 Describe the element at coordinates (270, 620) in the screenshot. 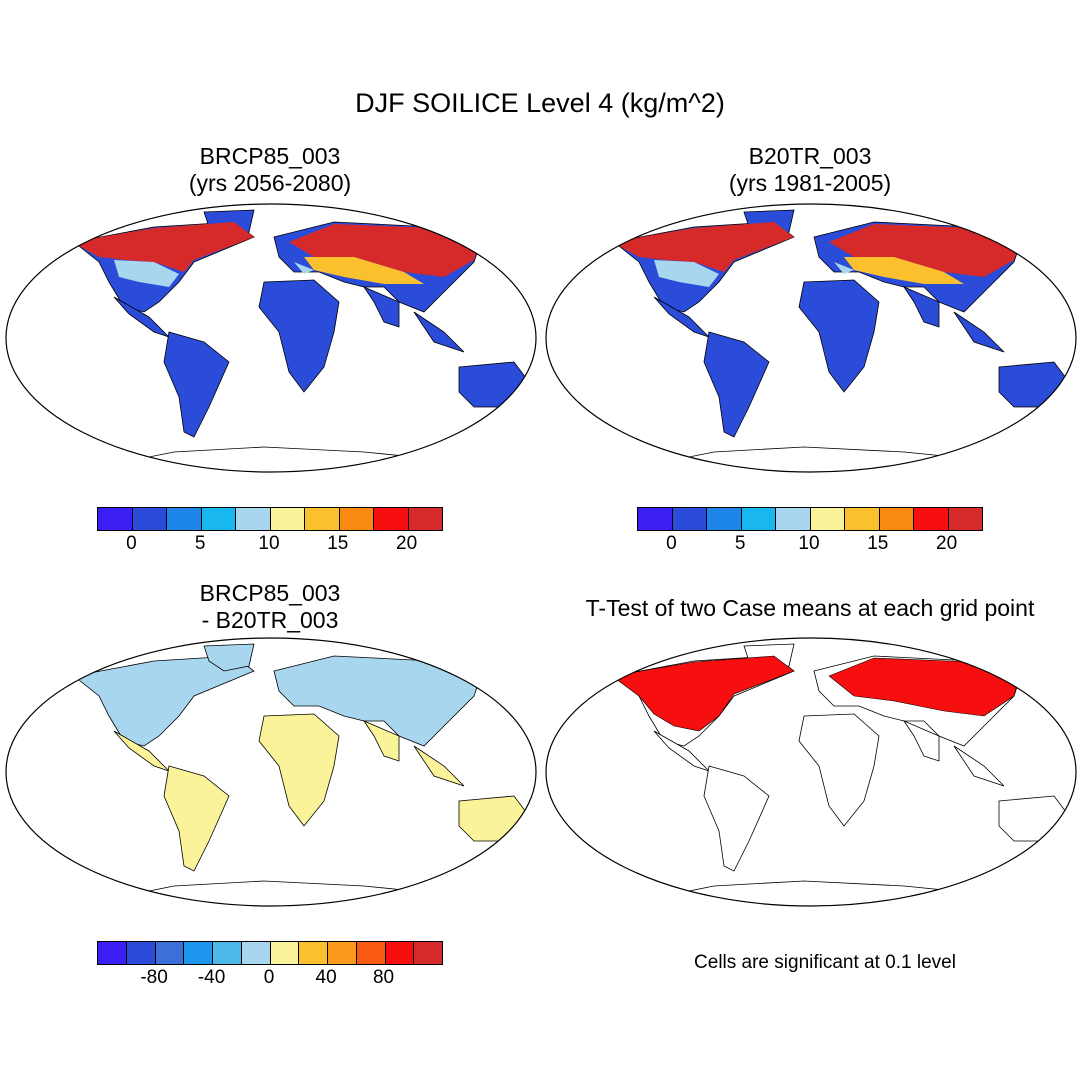

I see `panel-title-line: - B20TR_003` at that location.